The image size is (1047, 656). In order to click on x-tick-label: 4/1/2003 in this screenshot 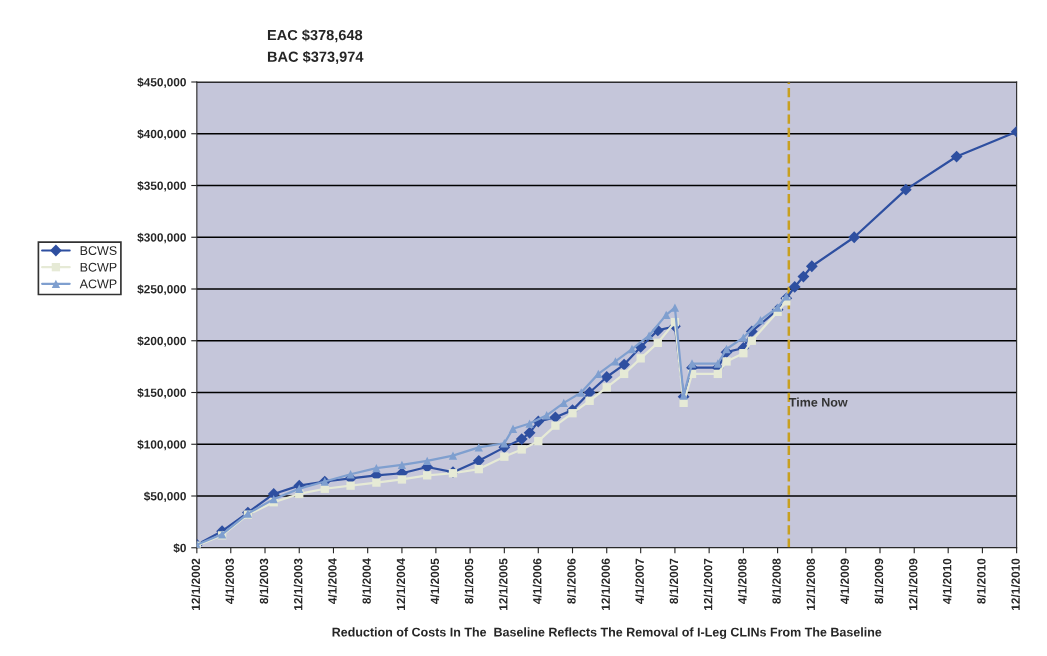, I will do `click(230, 581)`.